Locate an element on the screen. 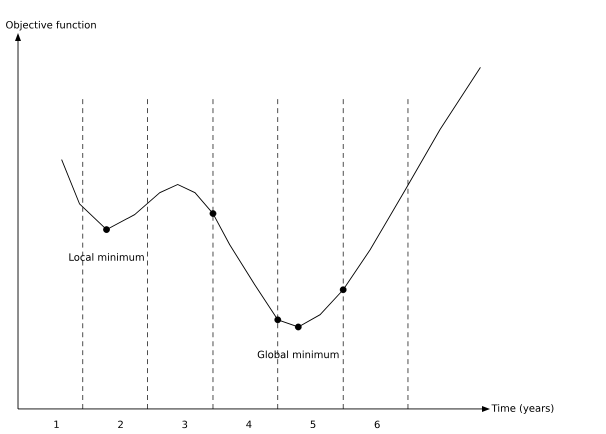 The image size is (606, 434). annotation: Local minimum is located at coordinates (106, 257).